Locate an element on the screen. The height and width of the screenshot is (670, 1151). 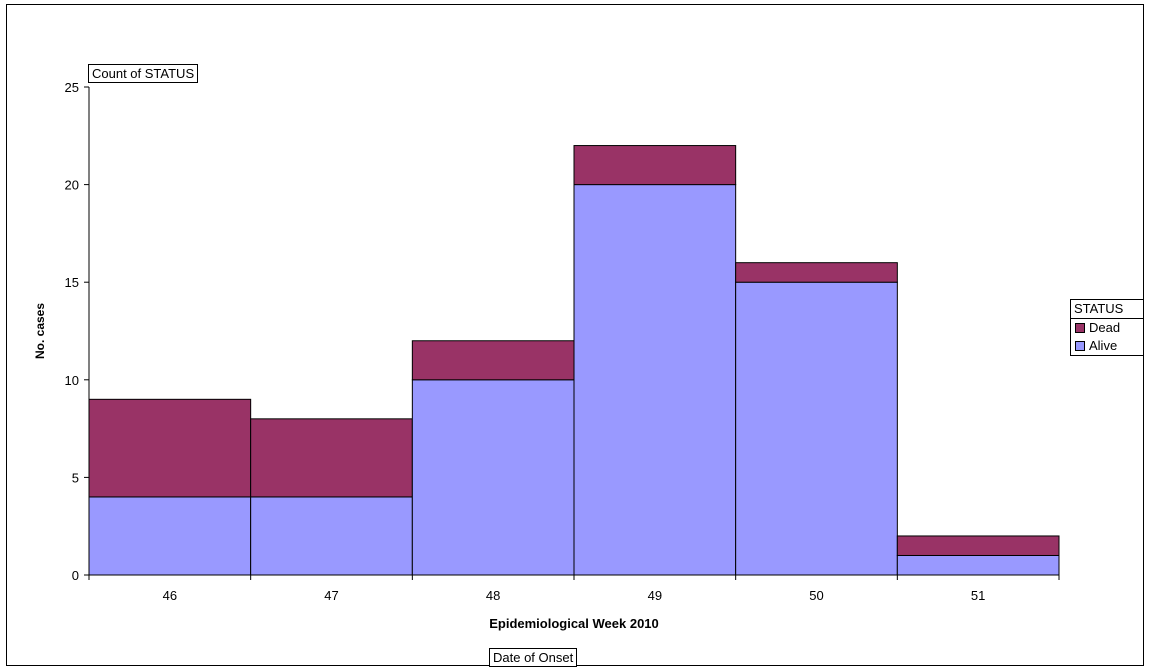
x-tick-label-49: 49 is located at coordinates (655, 595).